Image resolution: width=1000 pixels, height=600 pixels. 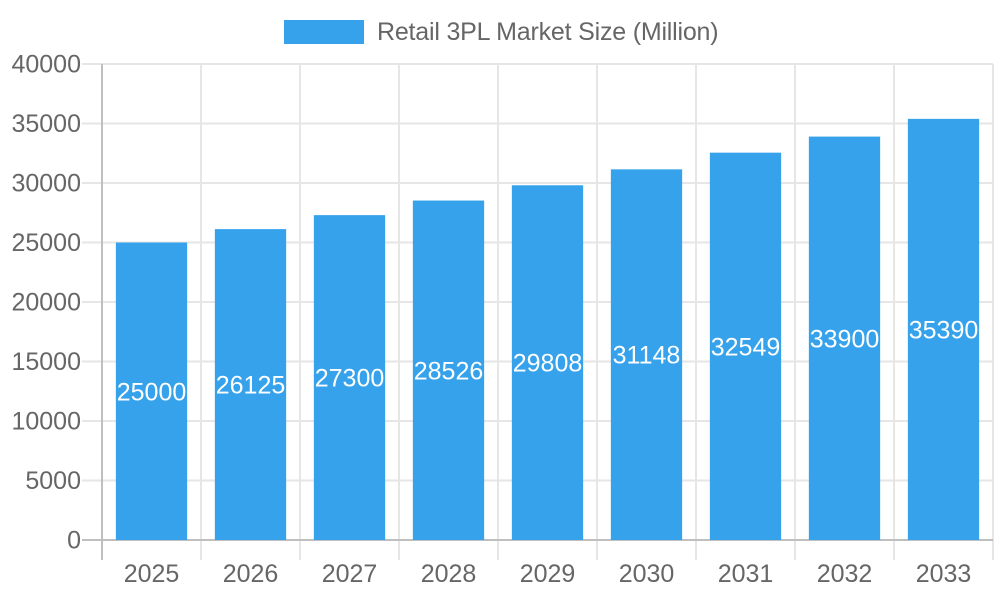 I want to click on svg-text: 10000, so click(x=46, y=422).